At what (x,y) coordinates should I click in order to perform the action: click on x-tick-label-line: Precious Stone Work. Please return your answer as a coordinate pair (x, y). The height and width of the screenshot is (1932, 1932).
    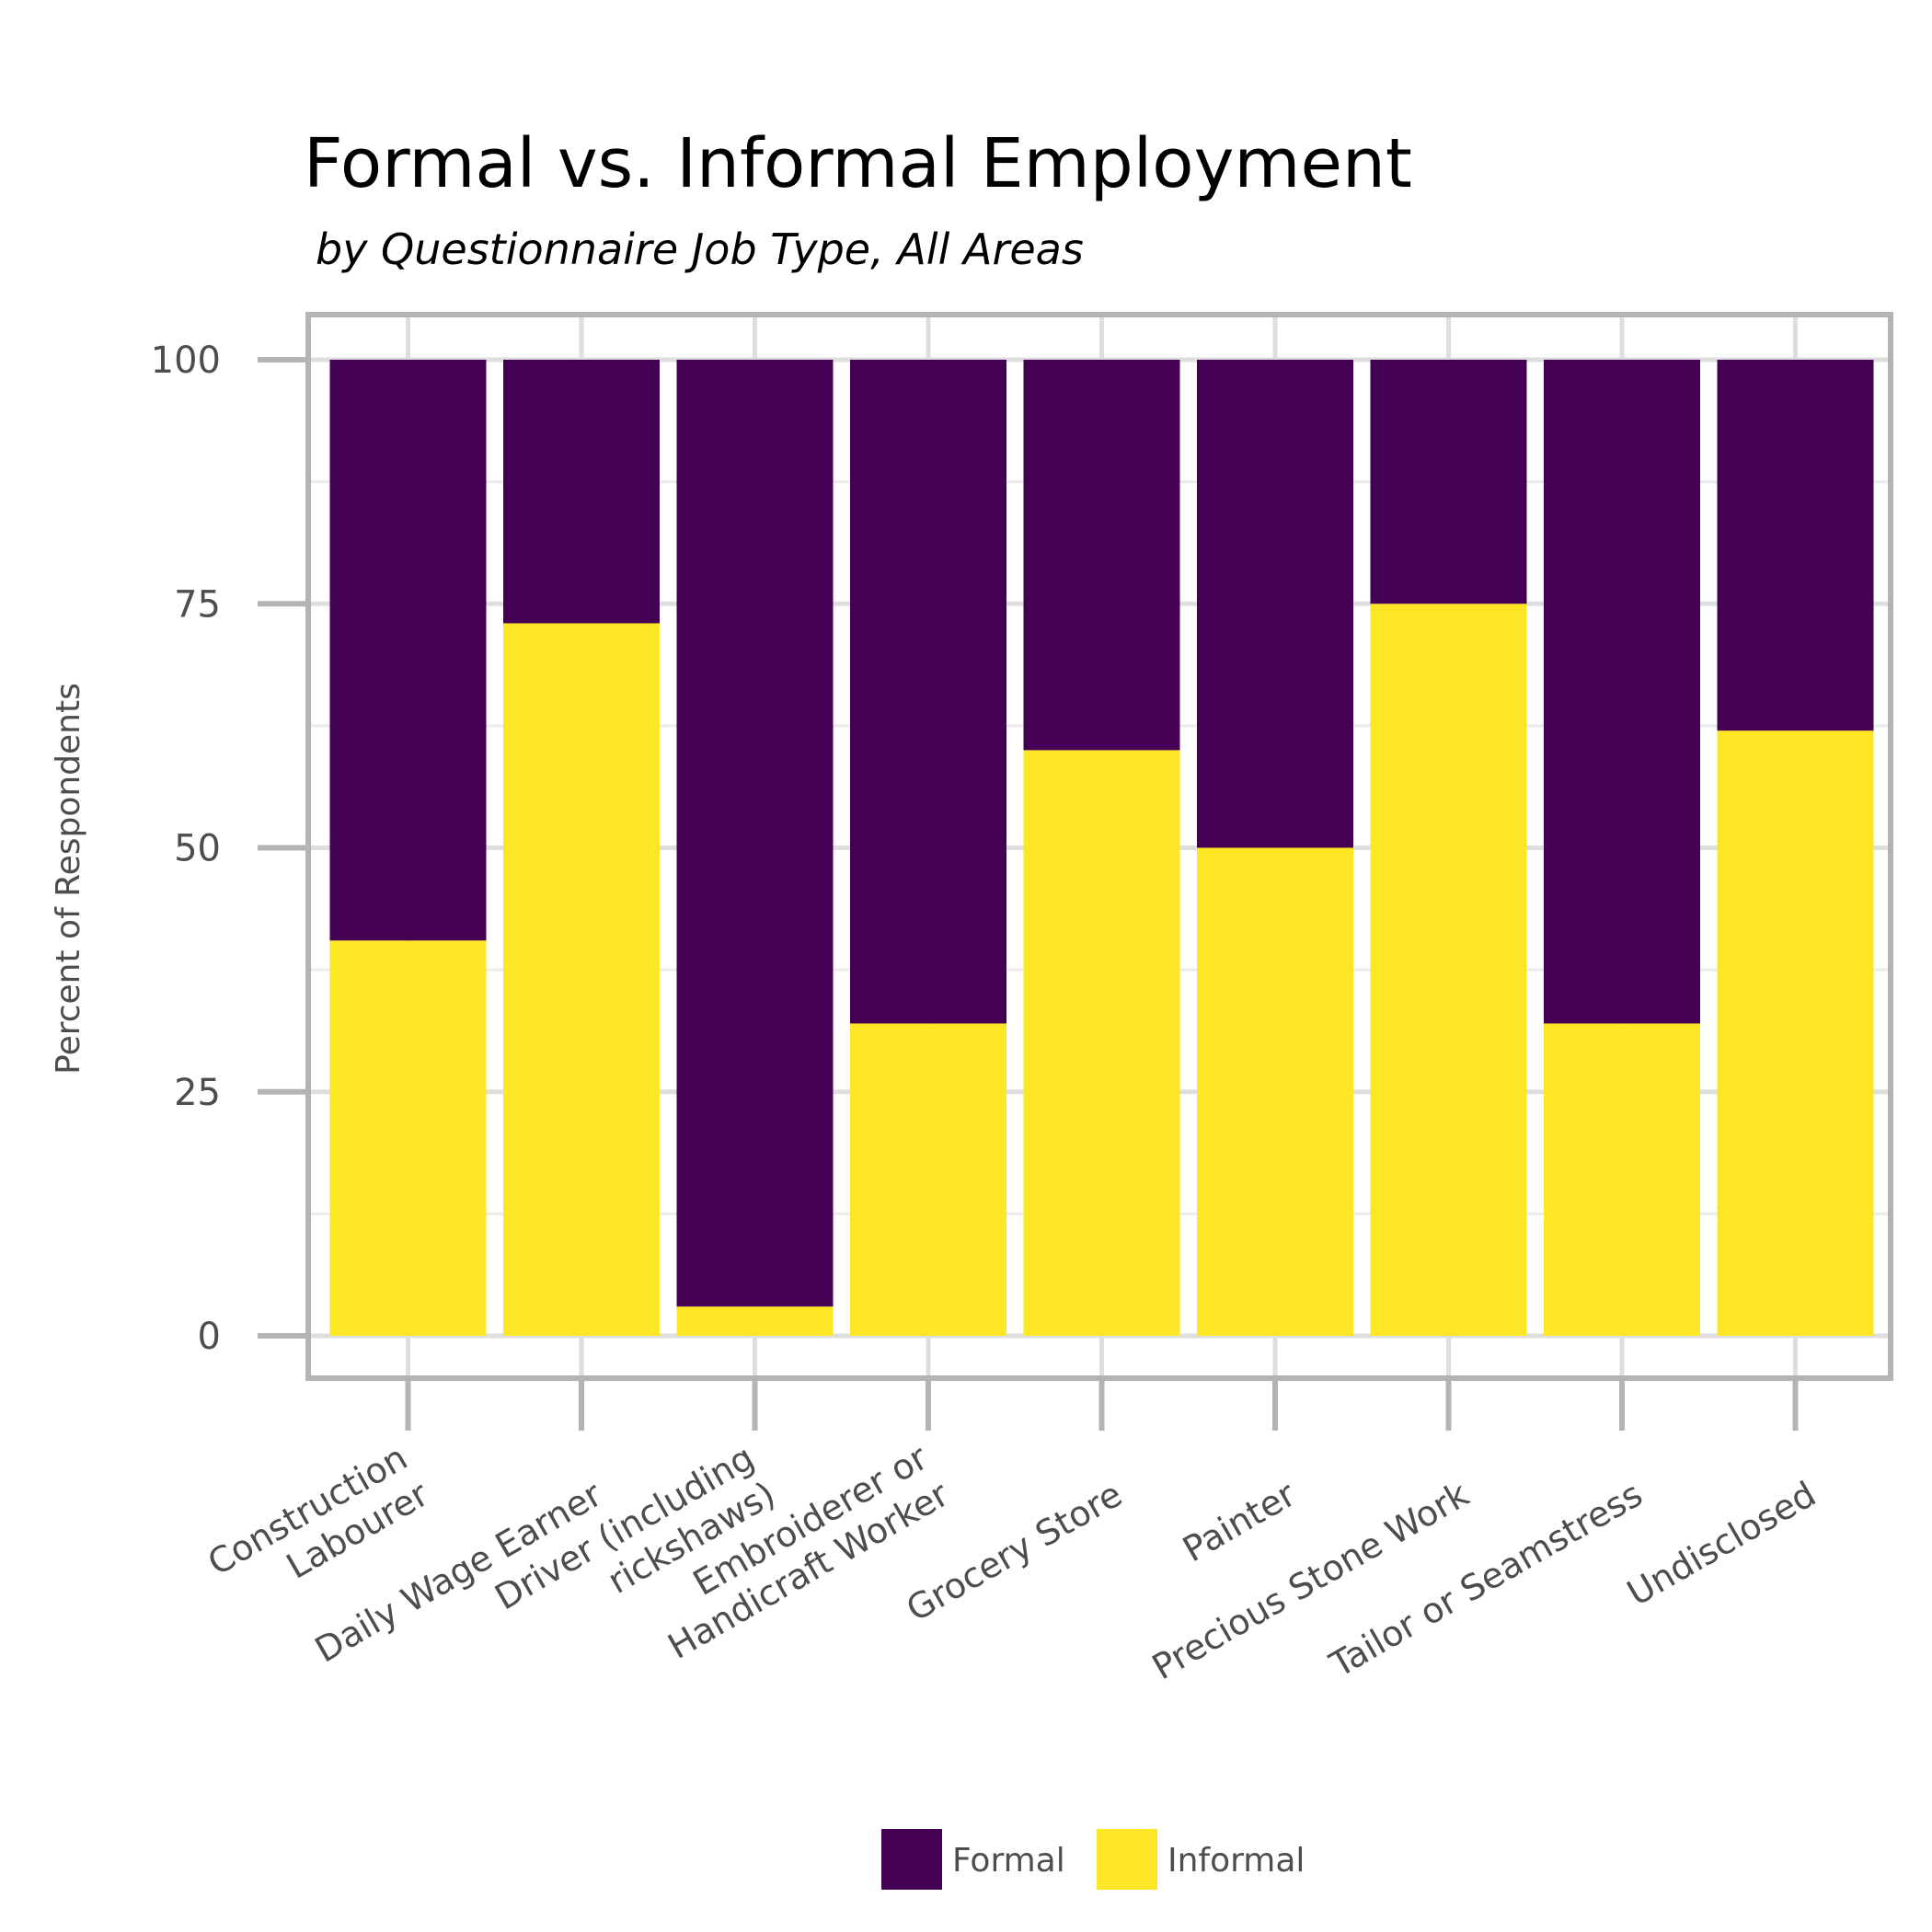
    Looking at the image, I should click on (1310, 1581).